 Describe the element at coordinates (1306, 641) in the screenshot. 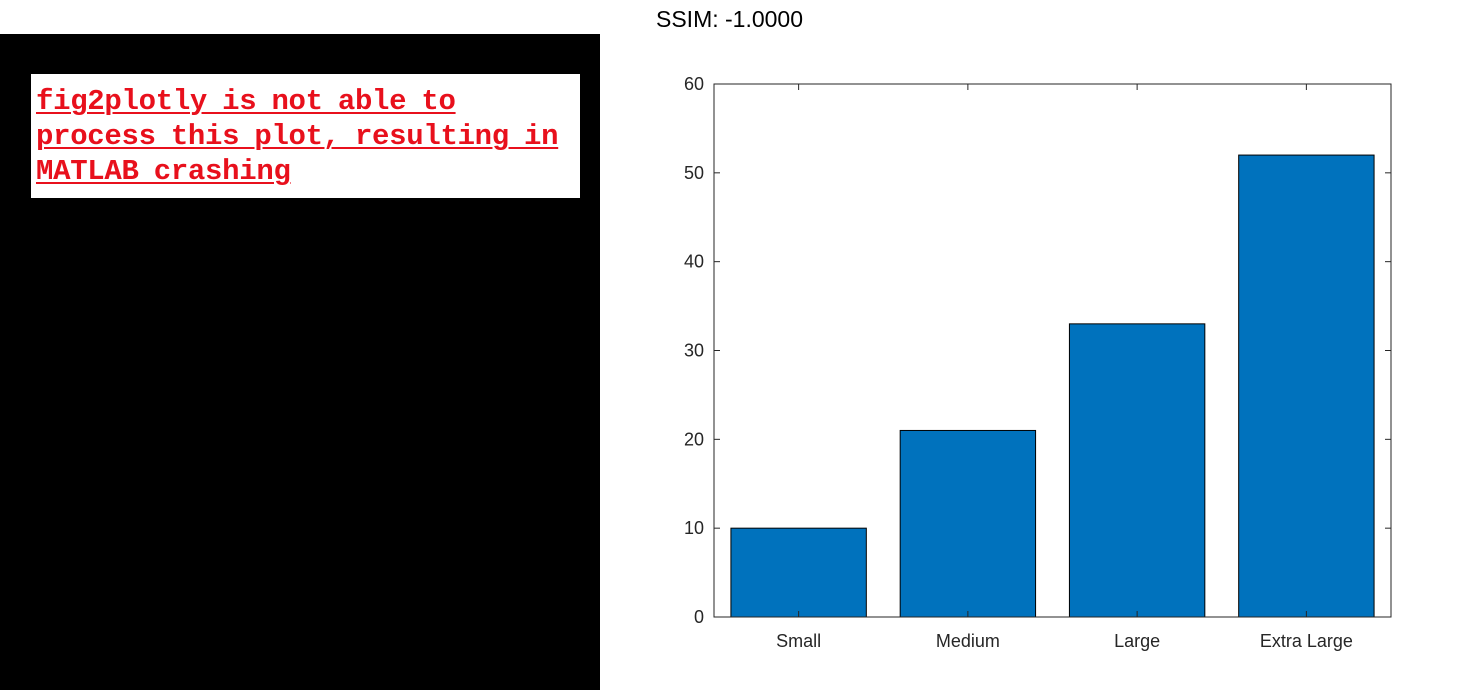

I see `x-tick-label: Extra Large` at that location.